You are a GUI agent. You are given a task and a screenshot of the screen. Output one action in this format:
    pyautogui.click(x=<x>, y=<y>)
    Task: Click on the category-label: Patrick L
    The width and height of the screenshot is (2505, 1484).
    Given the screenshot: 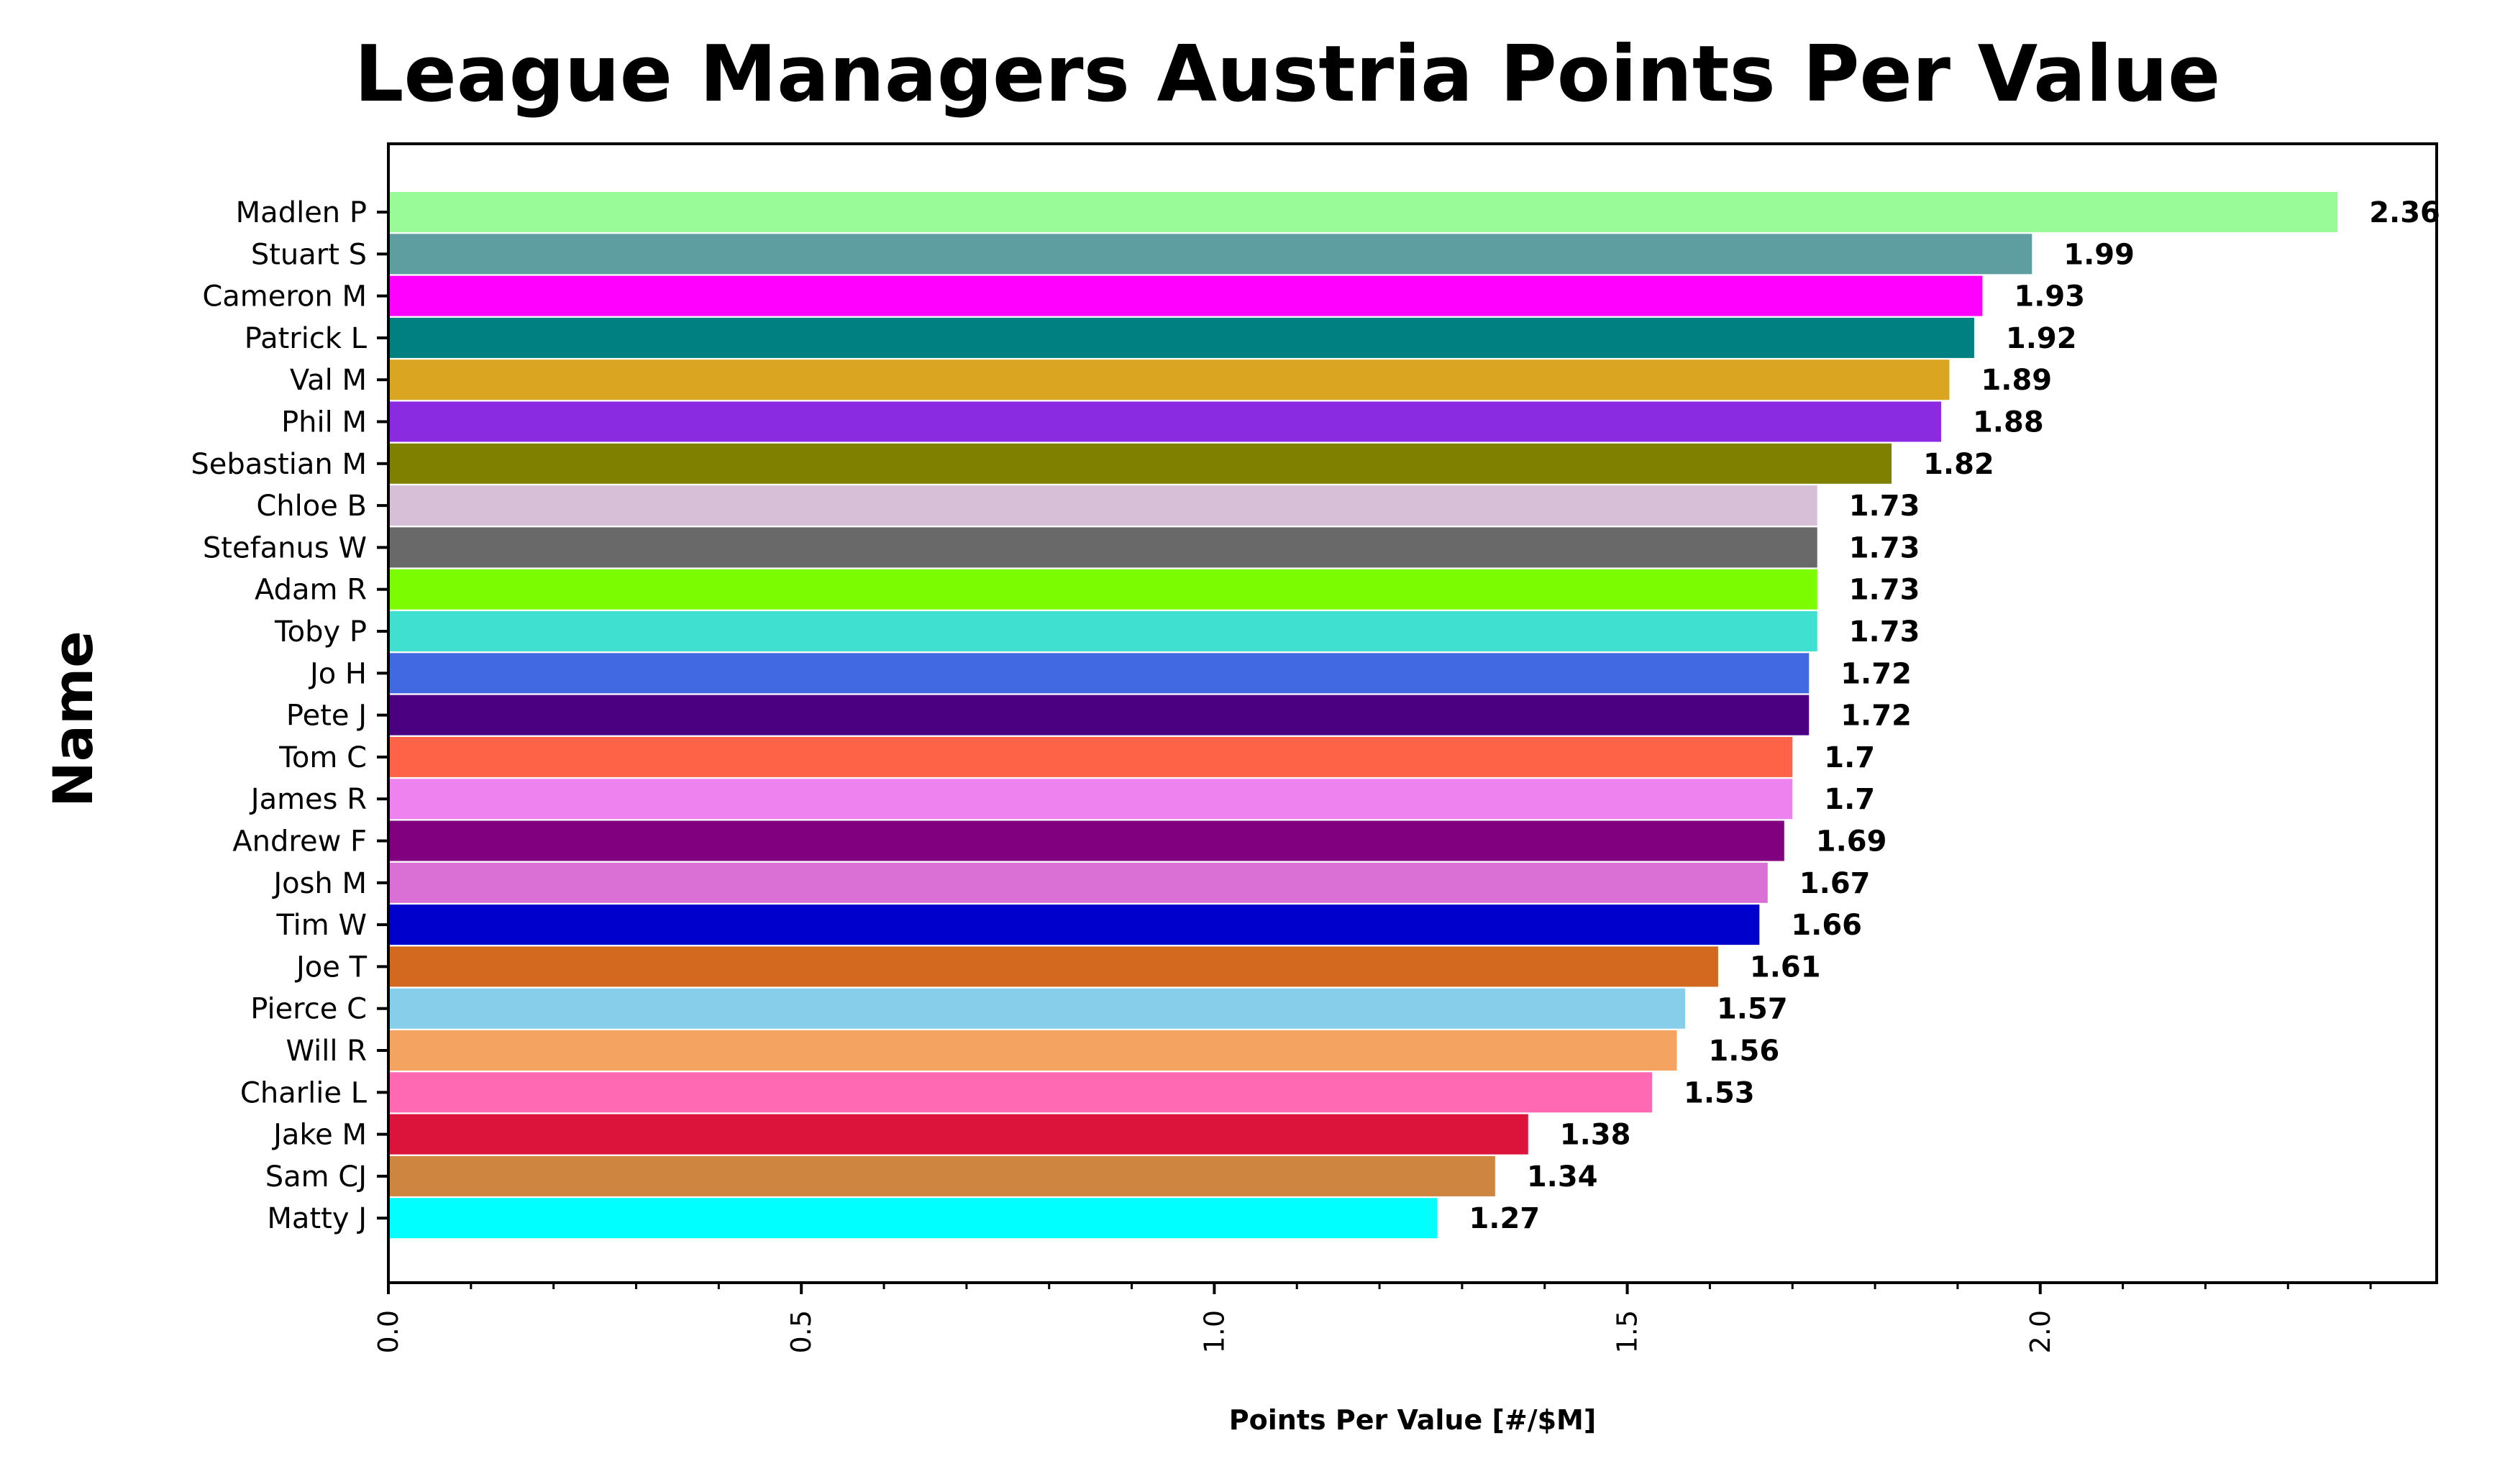 What is the action you would take?
    pyautogui.click(x=307, y=338)
    